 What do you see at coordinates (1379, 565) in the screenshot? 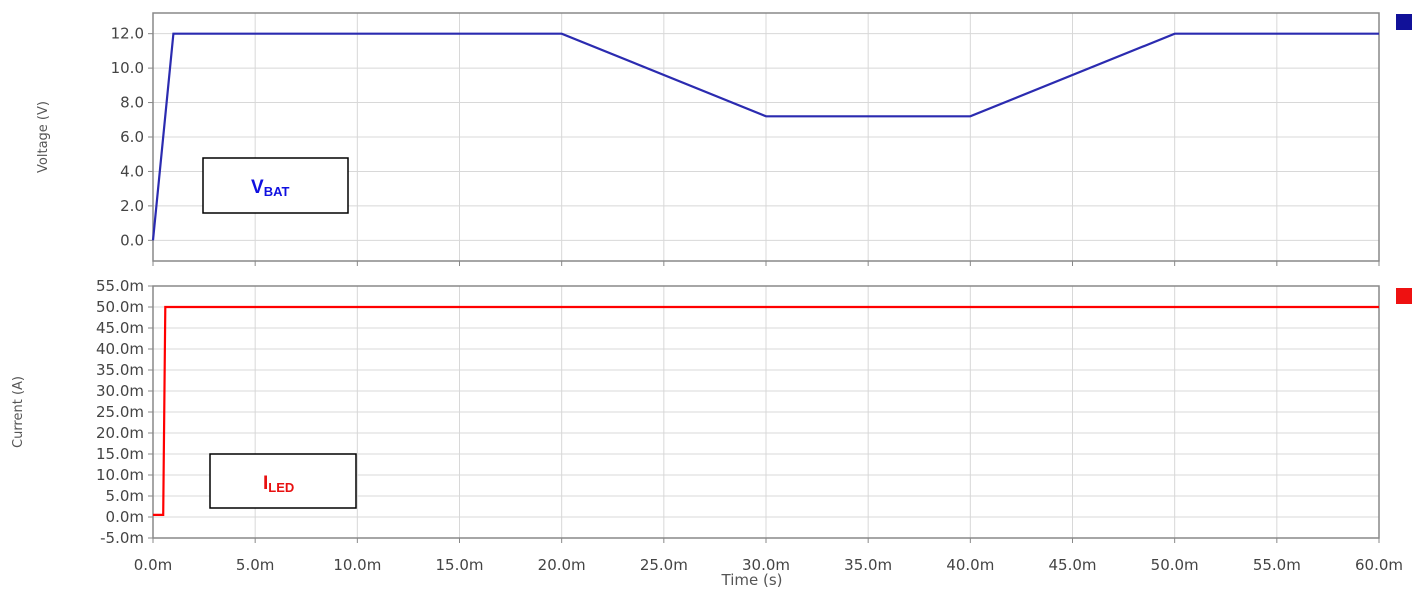
I see `x-tick-label: 60.0m` at bounding box center [1379, 565].